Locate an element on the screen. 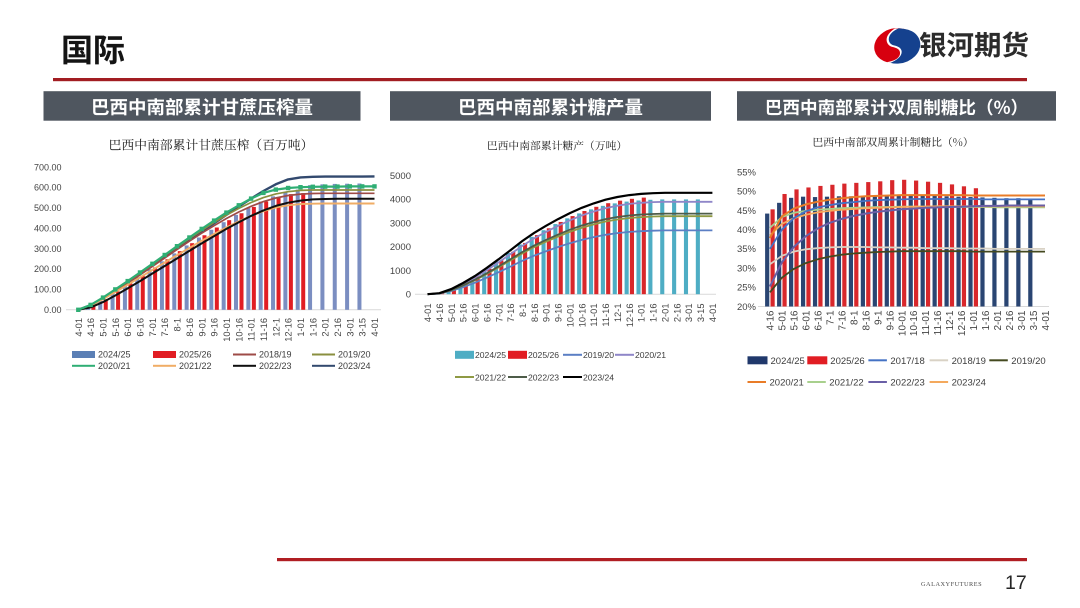 The image size is (1080, 608). svg-text: 2000 is located at coordinates (400, 247).